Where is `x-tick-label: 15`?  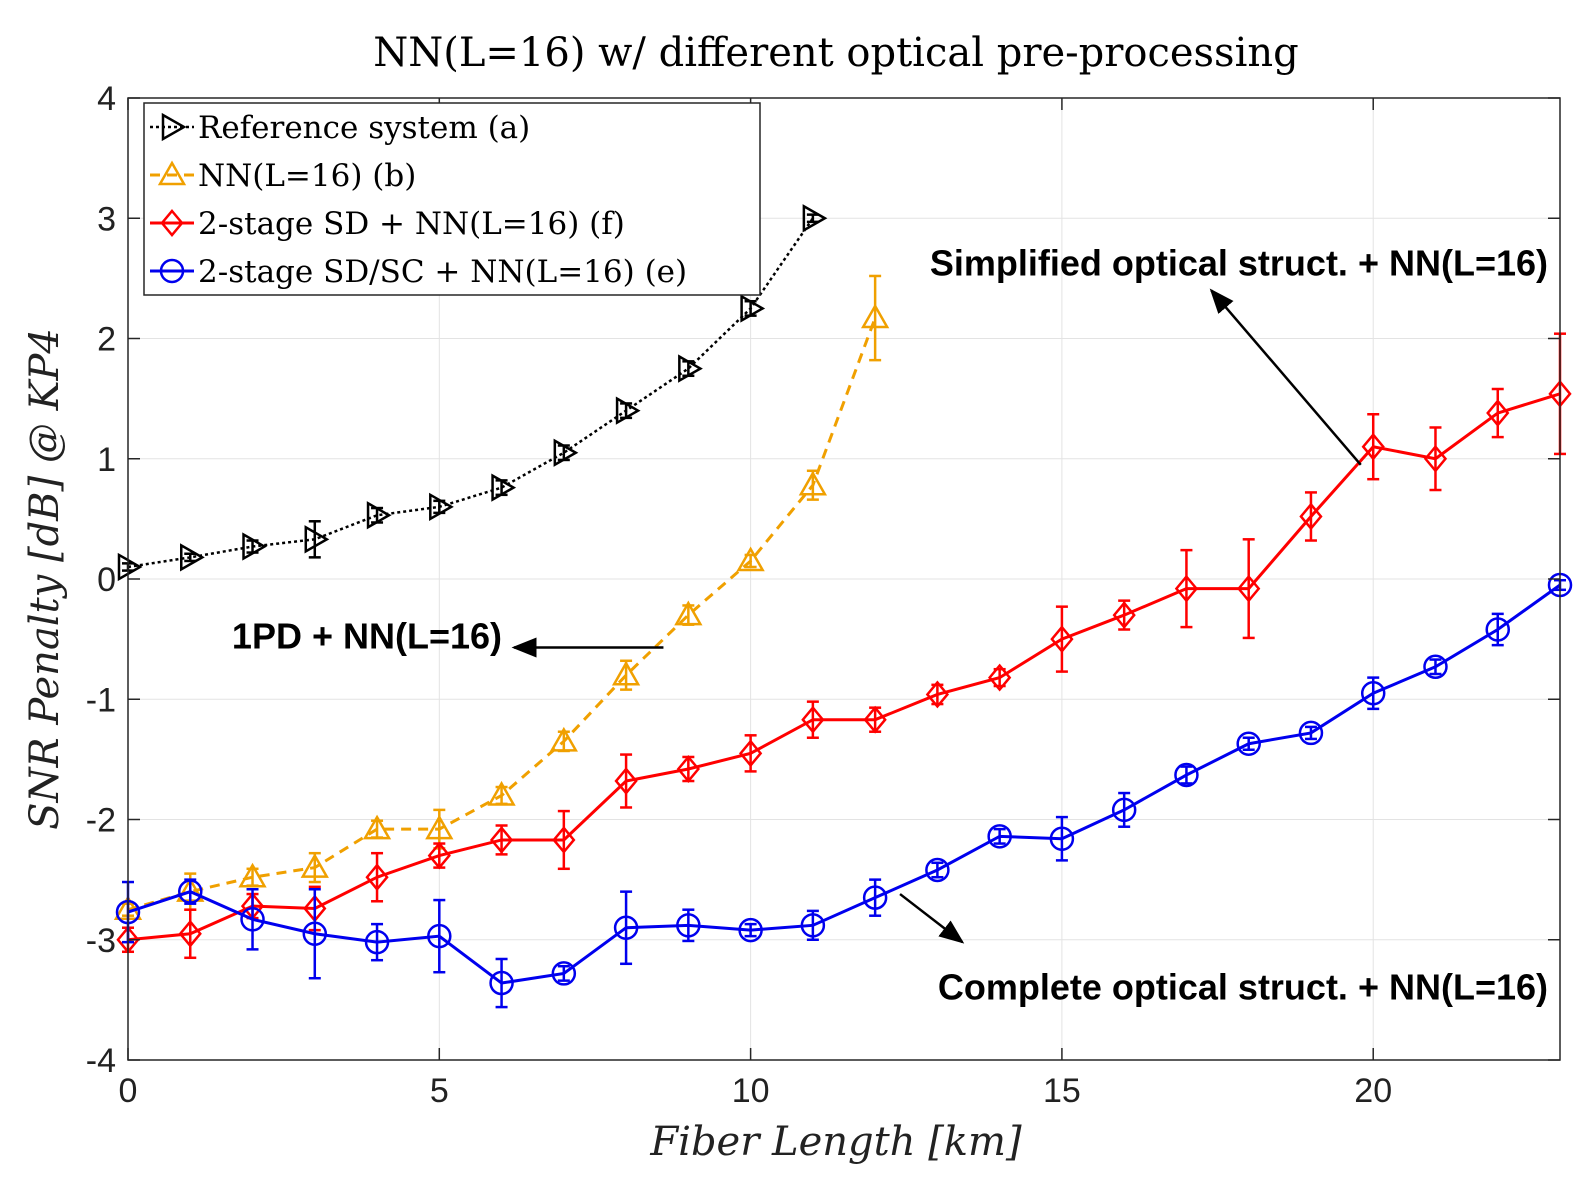
x-tick-label: 15 is located at coordinates (1062, 1091).